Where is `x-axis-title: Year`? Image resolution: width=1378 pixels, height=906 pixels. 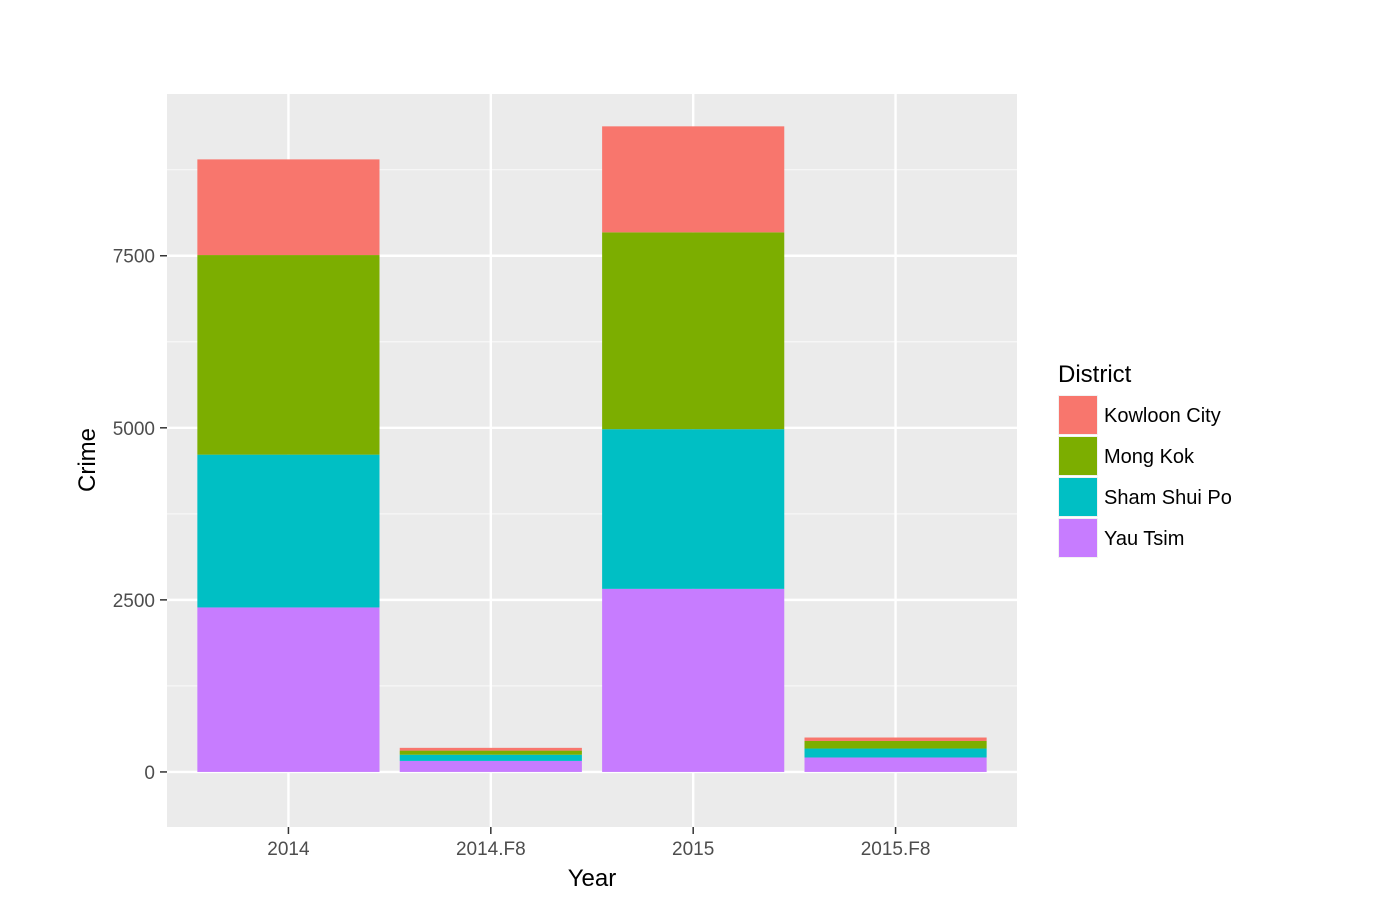 x-axis-title: Year is located at coordinates (592, 878).